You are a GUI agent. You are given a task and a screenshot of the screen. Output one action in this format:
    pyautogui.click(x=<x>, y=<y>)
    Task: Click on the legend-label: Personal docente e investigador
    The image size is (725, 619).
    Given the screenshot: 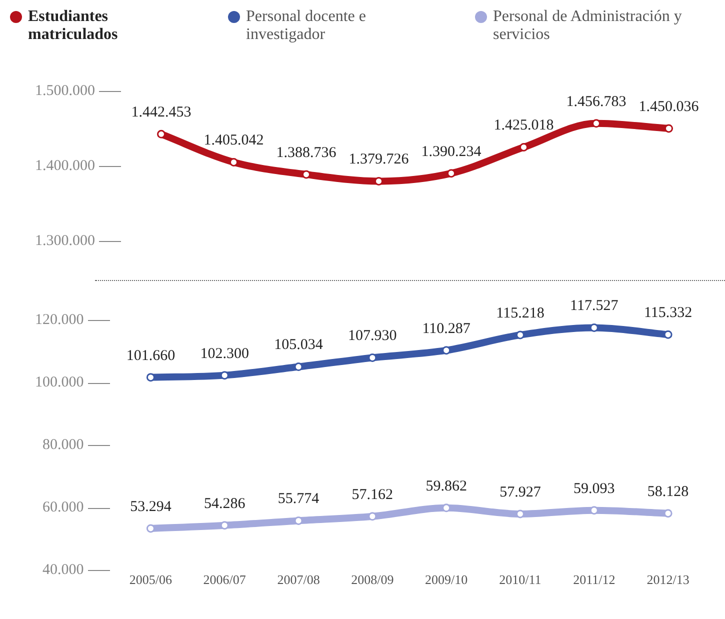 What is the action you would take?
    pyautogui.click(x=306, y=26)
    